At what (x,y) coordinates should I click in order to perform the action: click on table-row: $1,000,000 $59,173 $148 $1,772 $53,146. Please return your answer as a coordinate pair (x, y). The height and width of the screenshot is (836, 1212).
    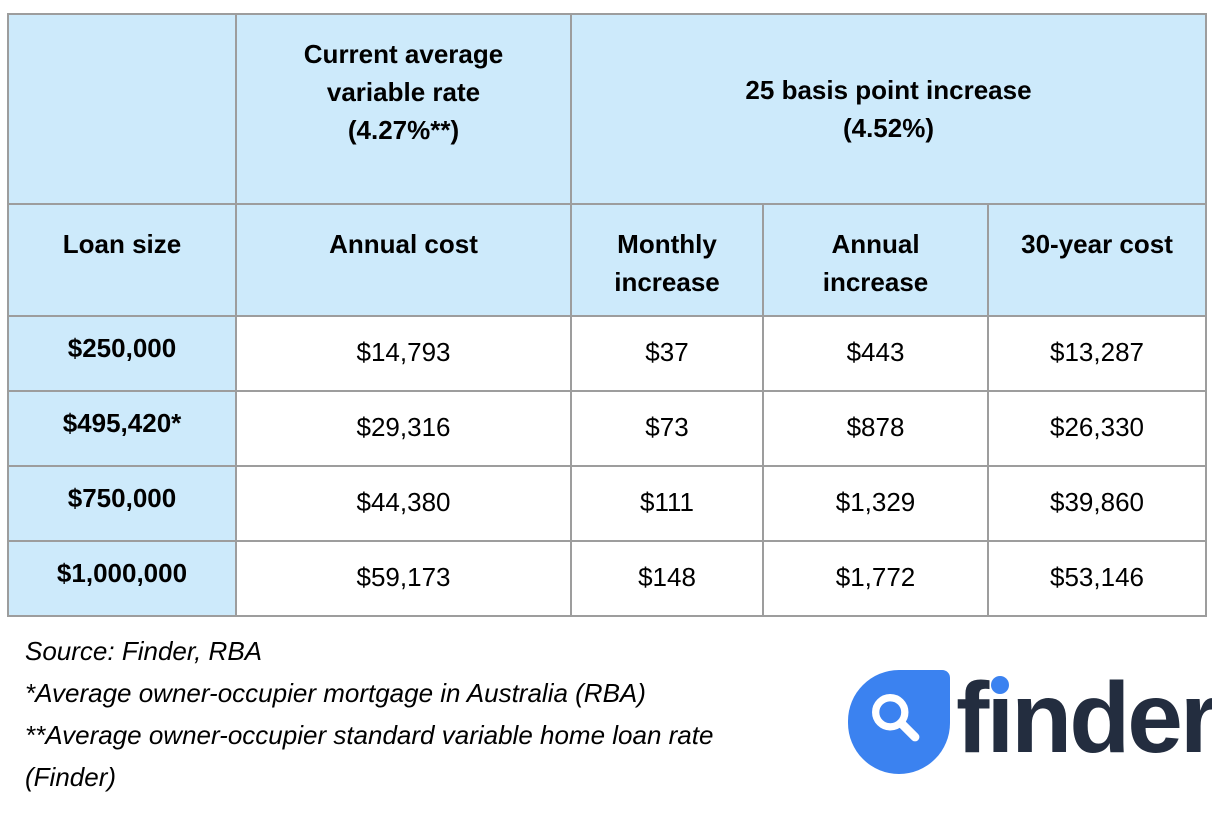
    Looking at the image, I should click on (607, 578).